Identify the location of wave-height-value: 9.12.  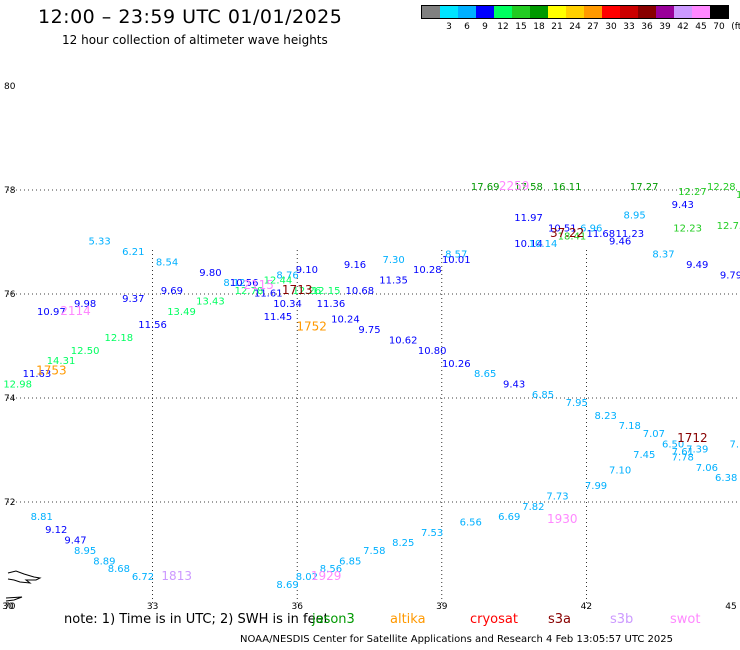
(56, 530).